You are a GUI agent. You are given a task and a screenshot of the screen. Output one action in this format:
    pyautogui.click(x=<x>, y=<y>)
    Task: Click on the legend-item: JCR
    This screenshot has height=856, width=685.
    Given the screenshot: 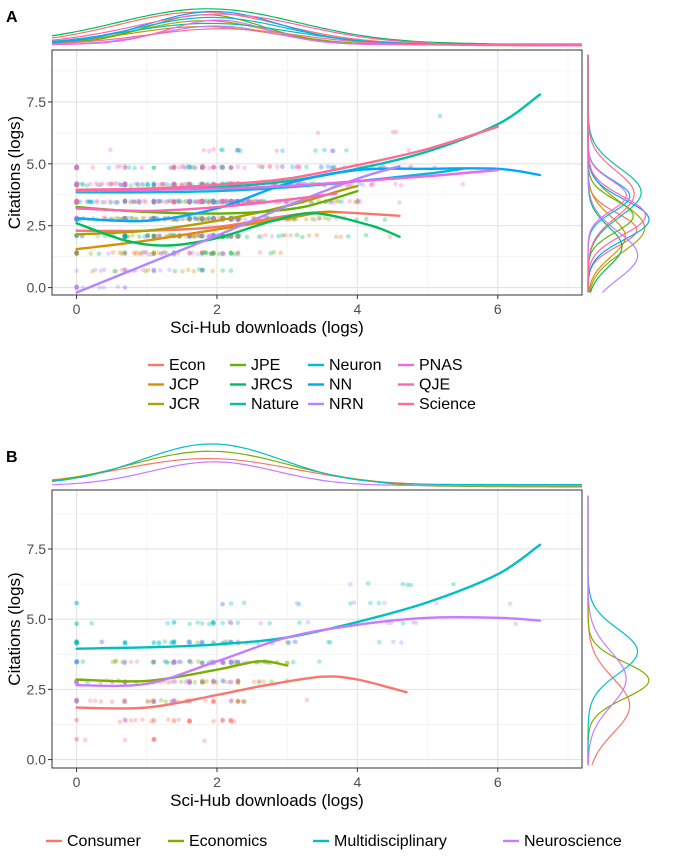 What is the action you would take?
    pyautogui.click(x=174, y=404)
    